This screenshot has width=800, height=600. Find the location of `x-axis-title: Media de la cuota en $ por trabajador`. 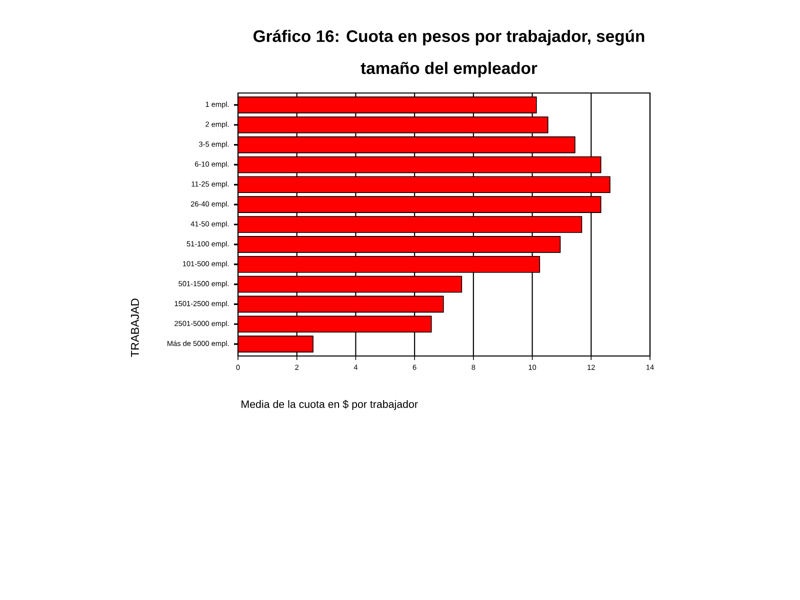

x-axis-title: Media de la cuota en $ por trabajador is located at coordinates (330, 405).